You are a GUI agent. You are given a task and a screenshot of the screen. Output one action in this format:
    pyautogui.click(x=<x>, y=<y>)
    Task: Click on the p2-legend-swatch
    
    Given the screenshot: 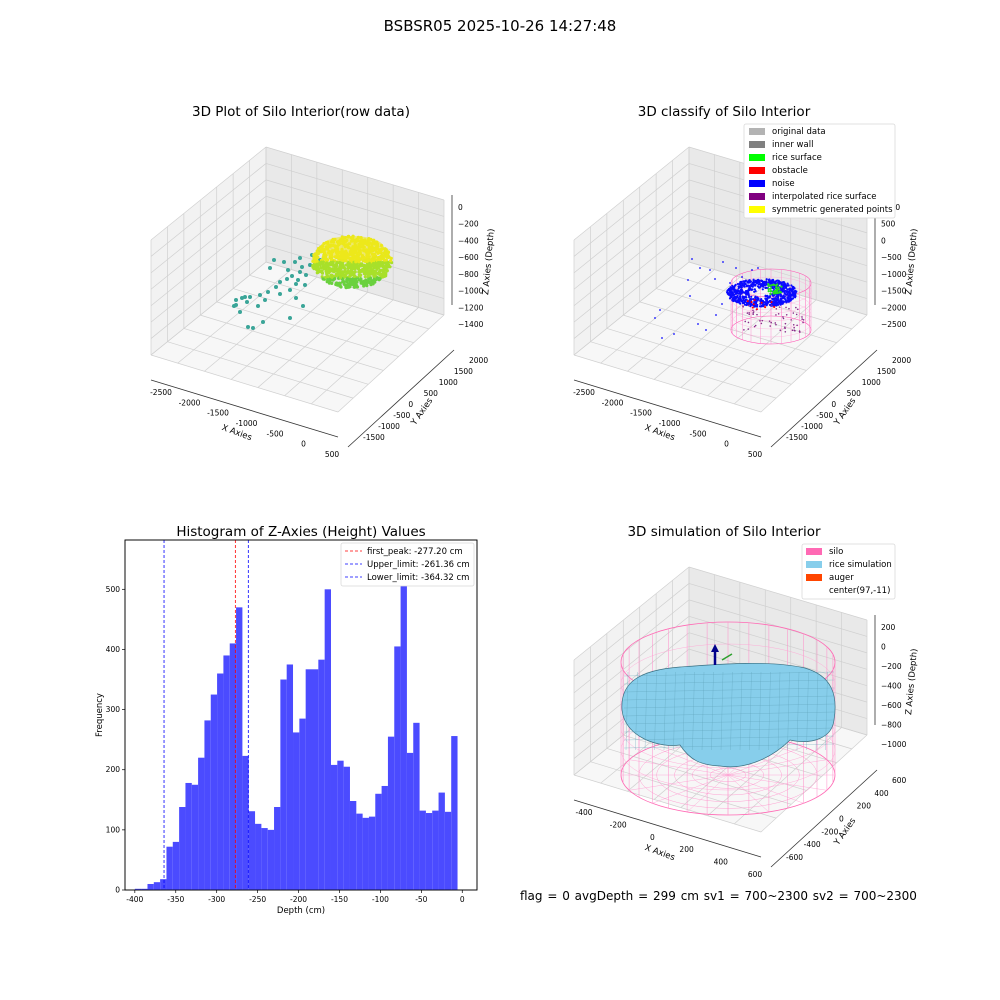 What is the action you would take?
    pyautogui.click(x=757, y=170)
    